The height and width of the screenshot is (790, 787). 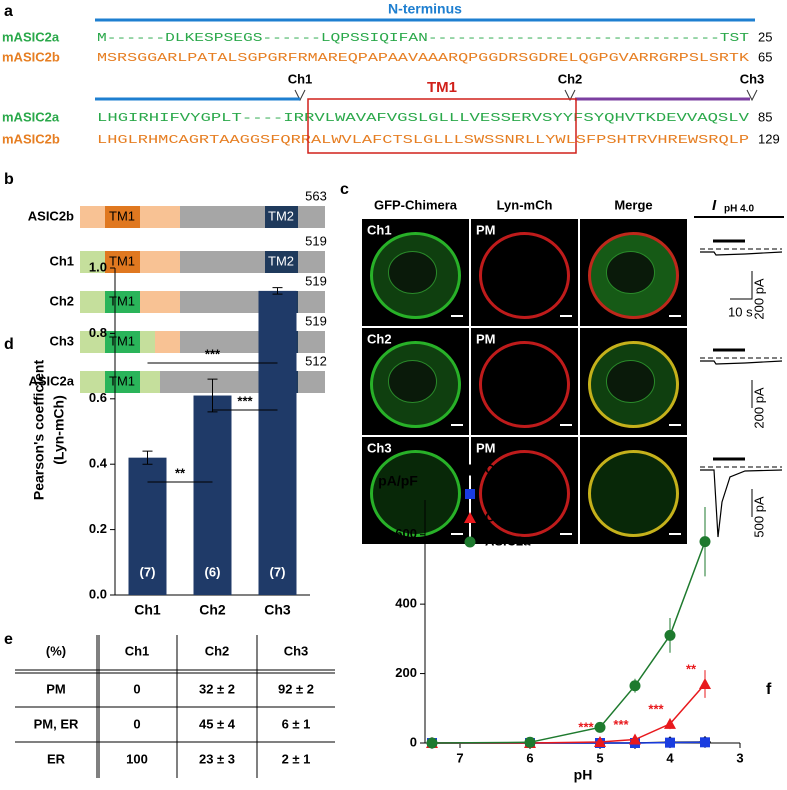 What do you see at coordinates (56, 688) in the screenshot?
I see `table-cell: PM` at bounding box center [56, 688].